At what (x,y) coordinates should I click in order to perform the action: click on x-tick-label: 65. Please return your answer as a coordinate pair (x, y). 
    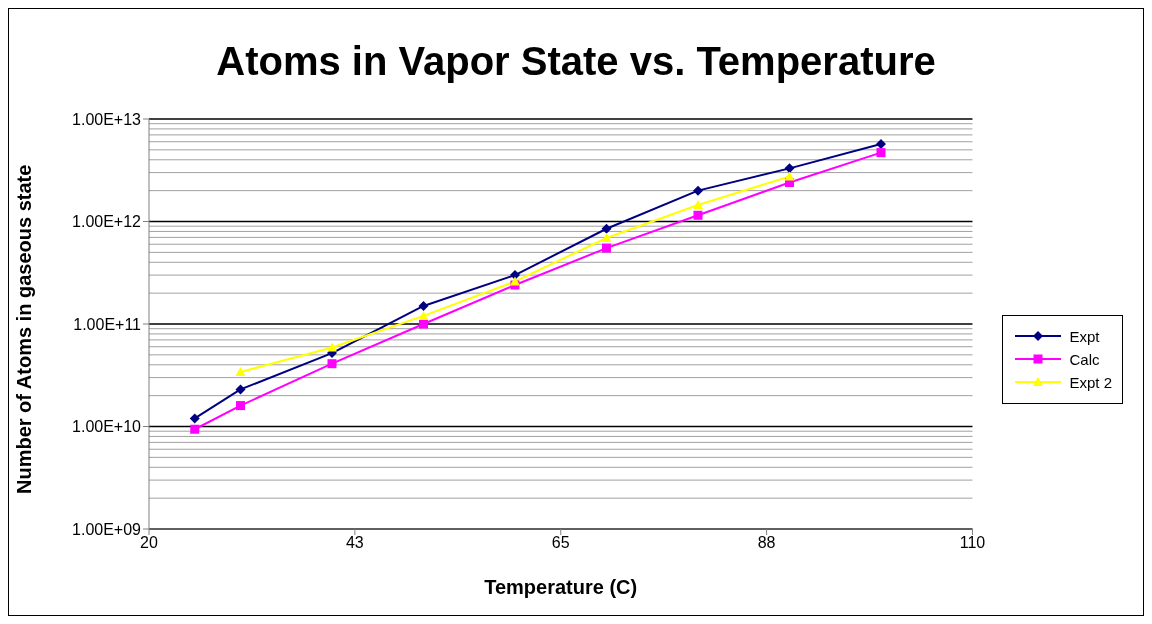
    Looking at the image, I should click on (560, 543).